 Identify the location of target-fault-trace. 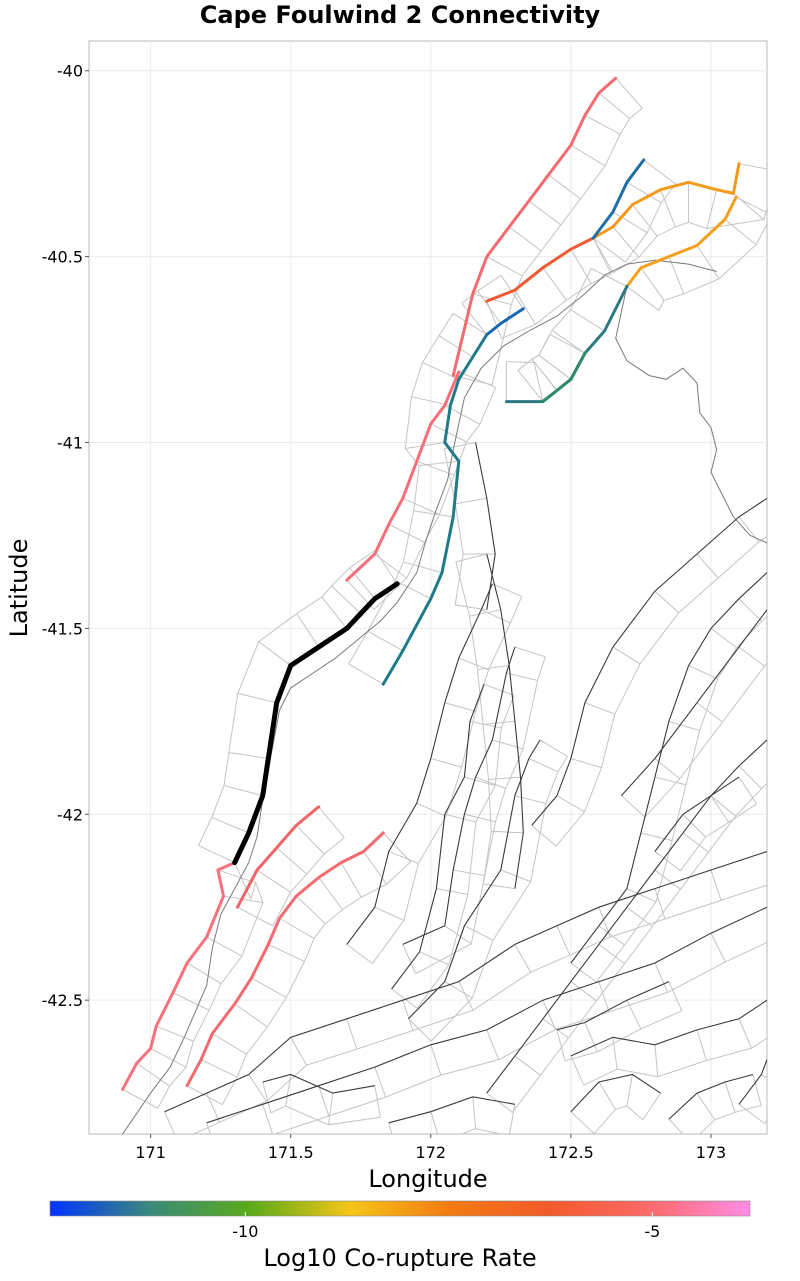
(316, 723).